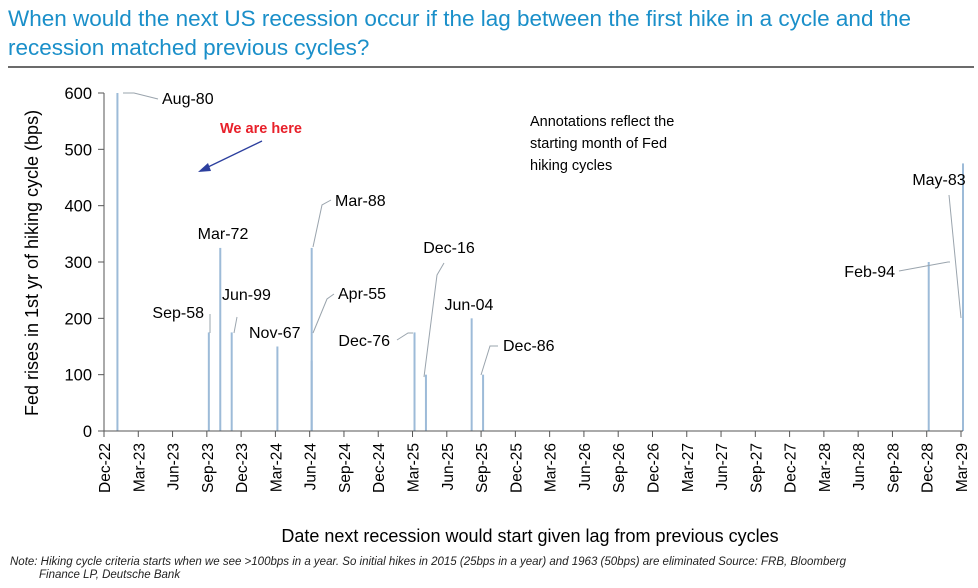  Describe the element at coordinates (859, 466) in the screenshot. I see `x-tick-label: Jun-28` at that location.